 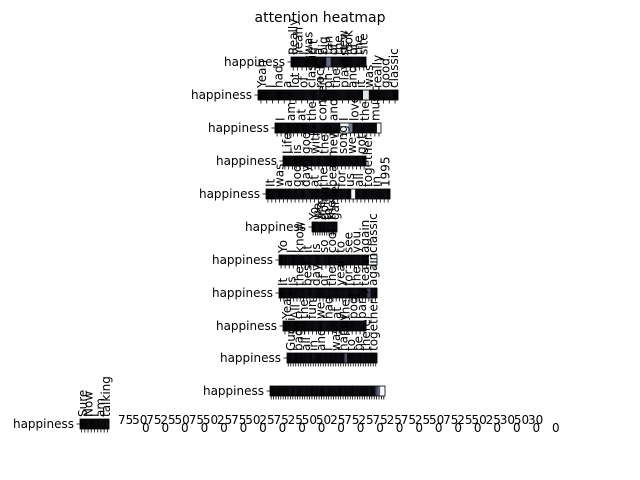 What do you see at coordinates (373, 269) in the screenshot?
I see `token-label: again` at bounding box center [373, 269].